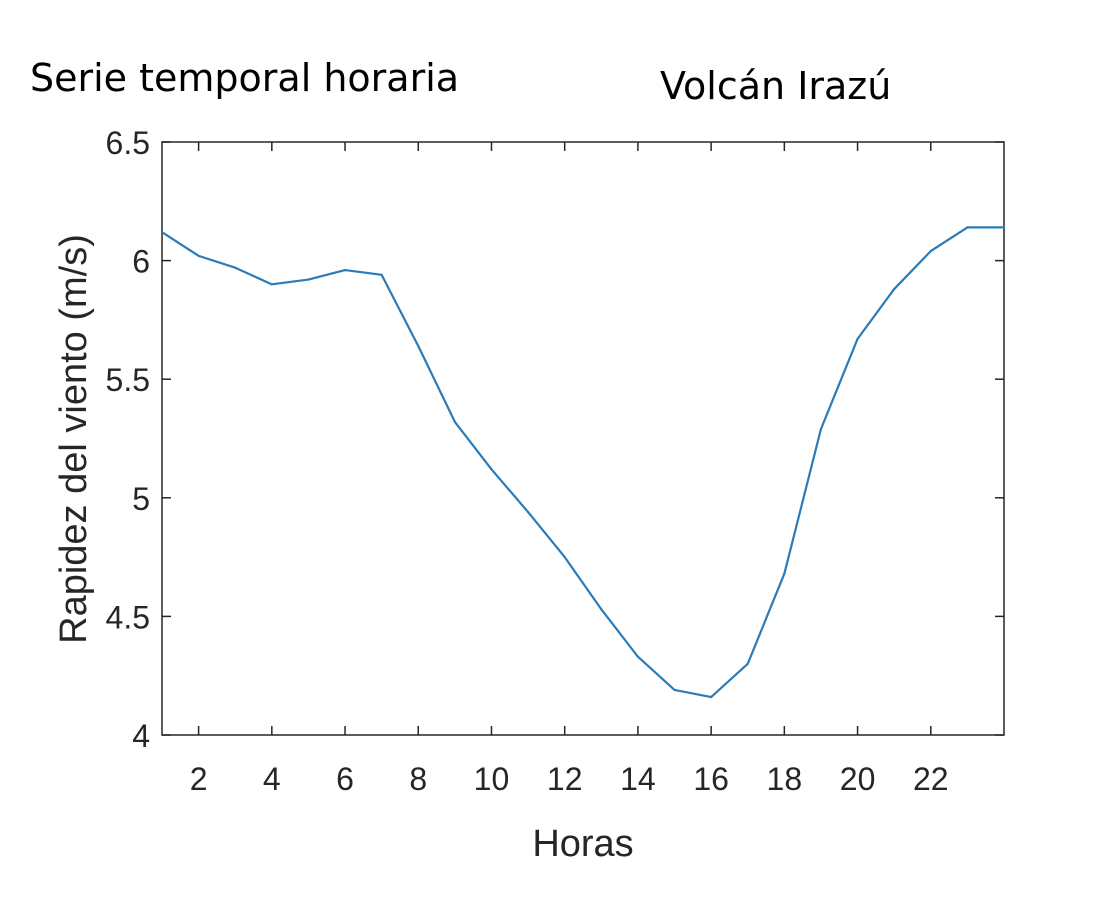  Describe the element at coordinates (582, 844) in the screenshot. I see `x-axis-label: Horas` at that location.